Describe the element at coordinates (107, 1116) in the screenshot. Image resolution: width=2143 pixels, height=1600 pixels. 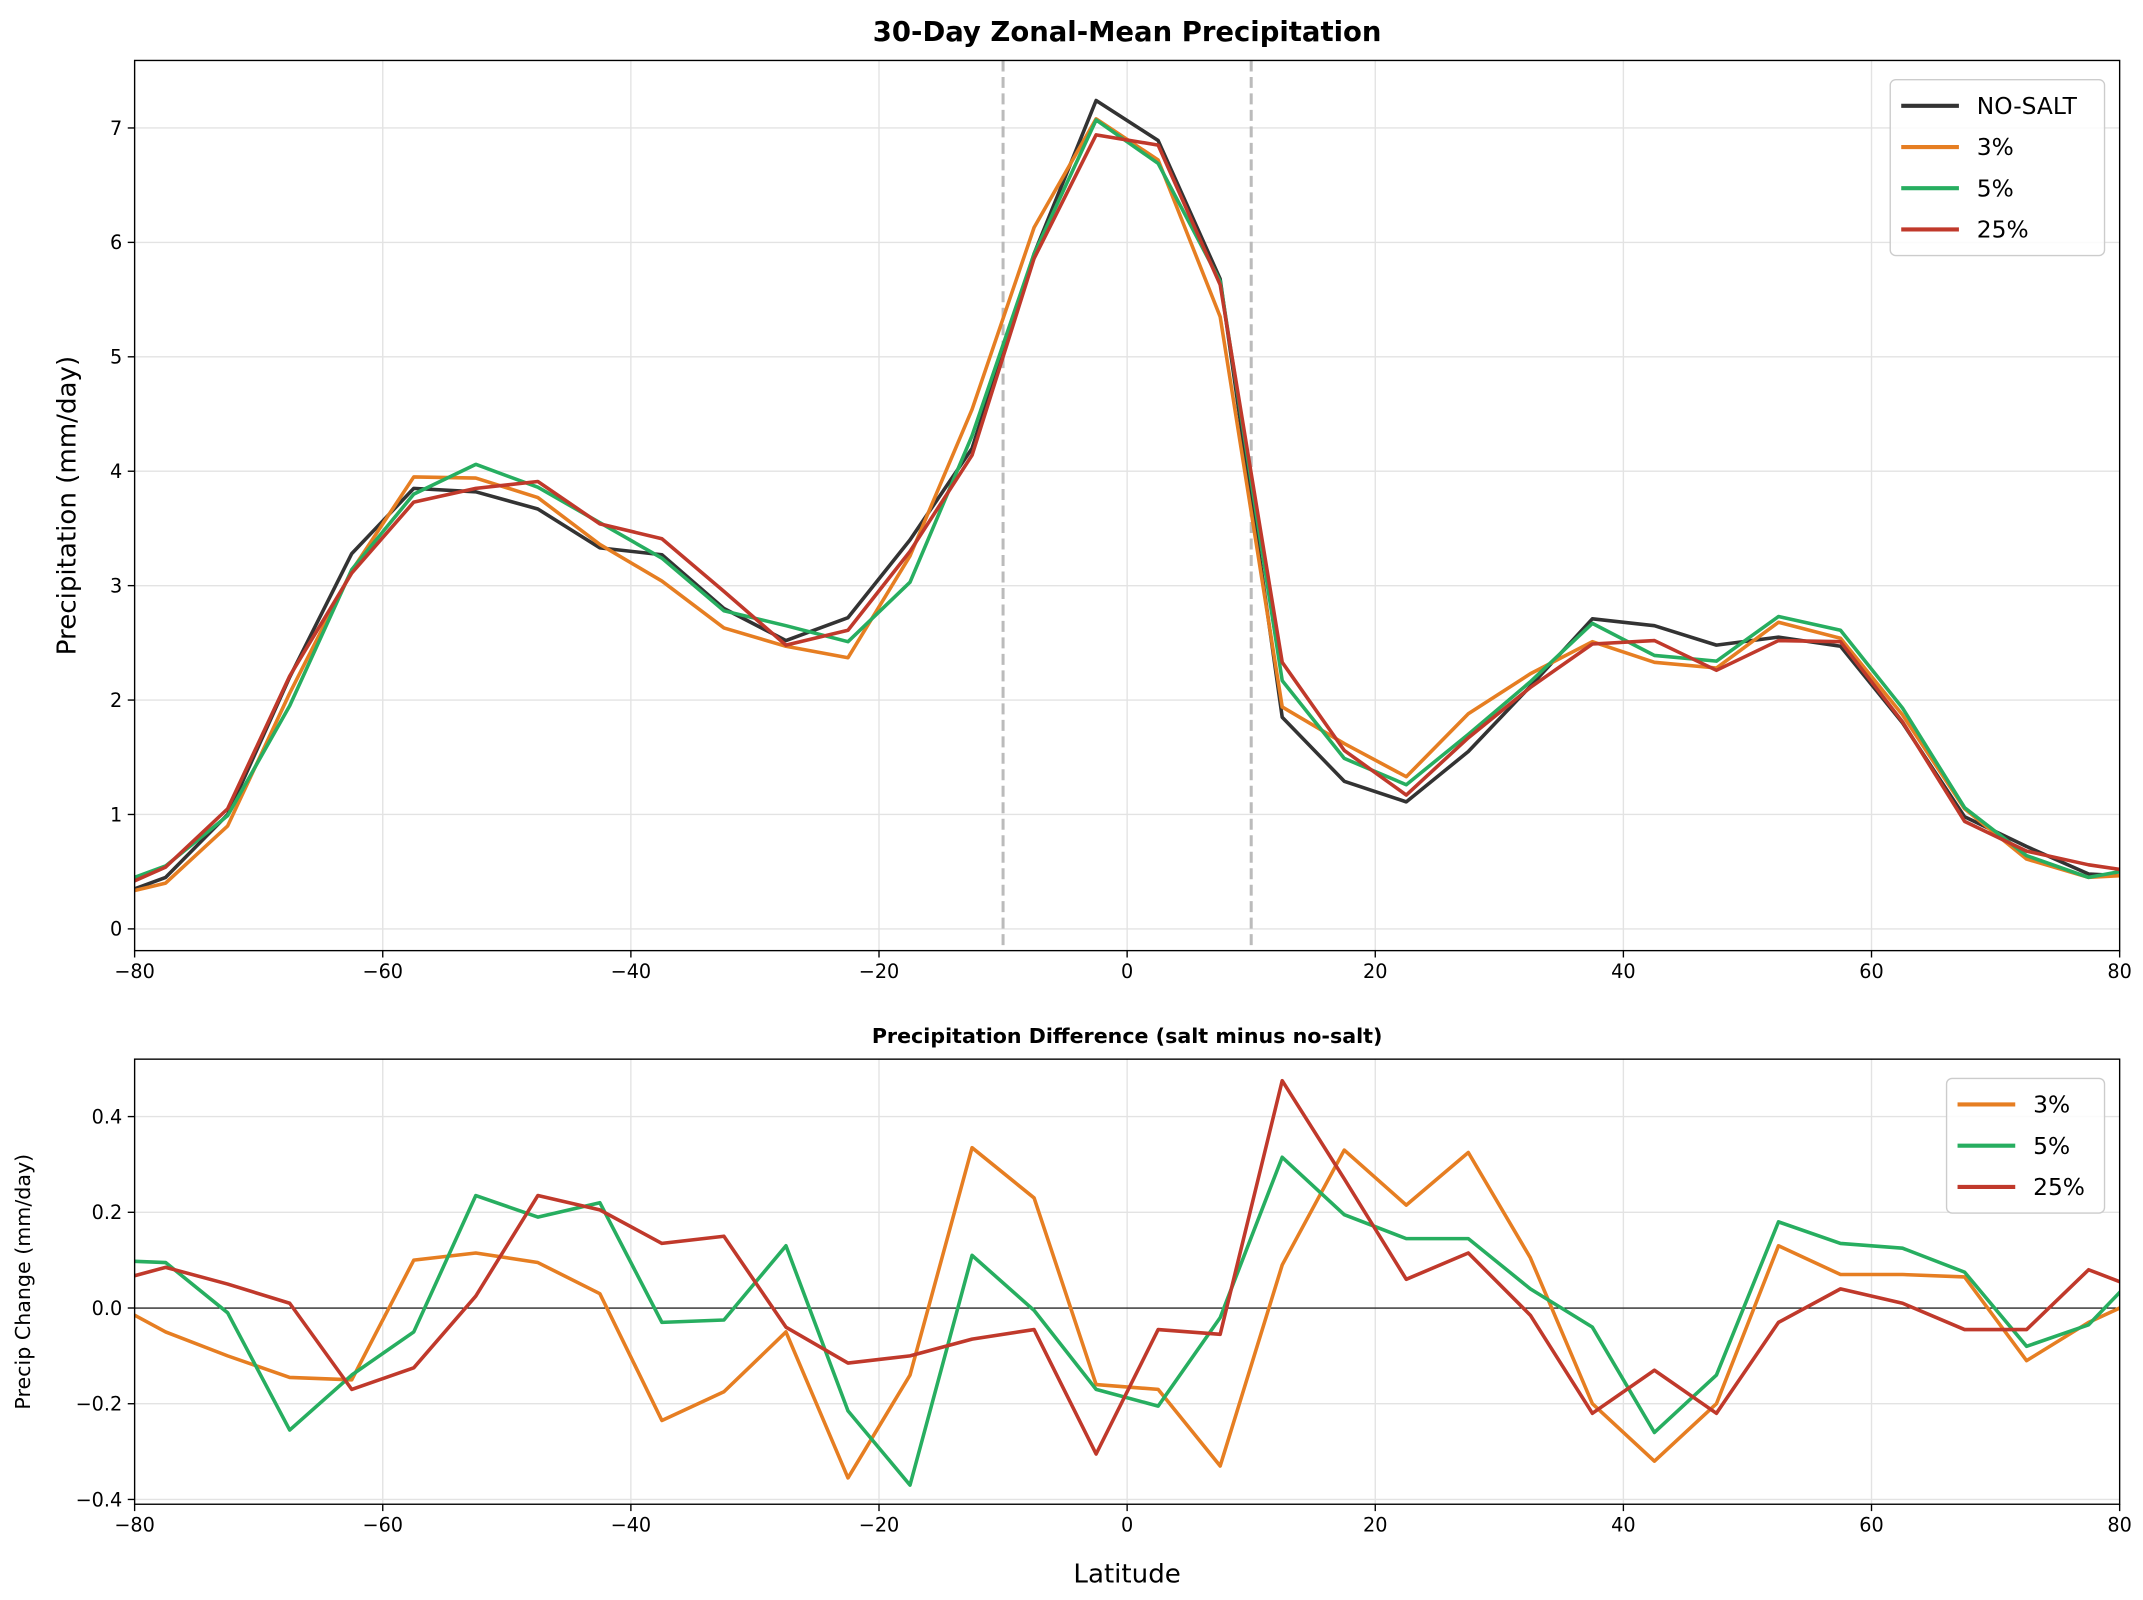
I see `y-tick-label: 0.4` at that location.